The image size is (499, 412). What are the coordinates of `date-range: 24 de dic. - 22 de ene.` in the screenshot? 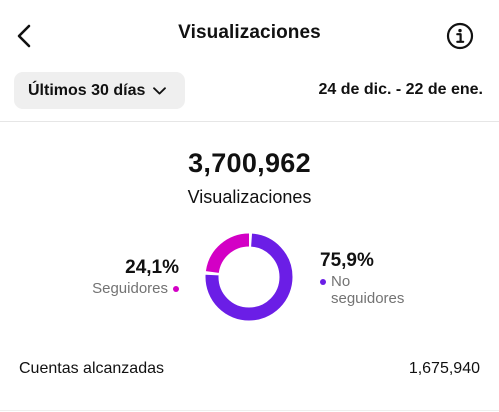 It's located at (400, 89).